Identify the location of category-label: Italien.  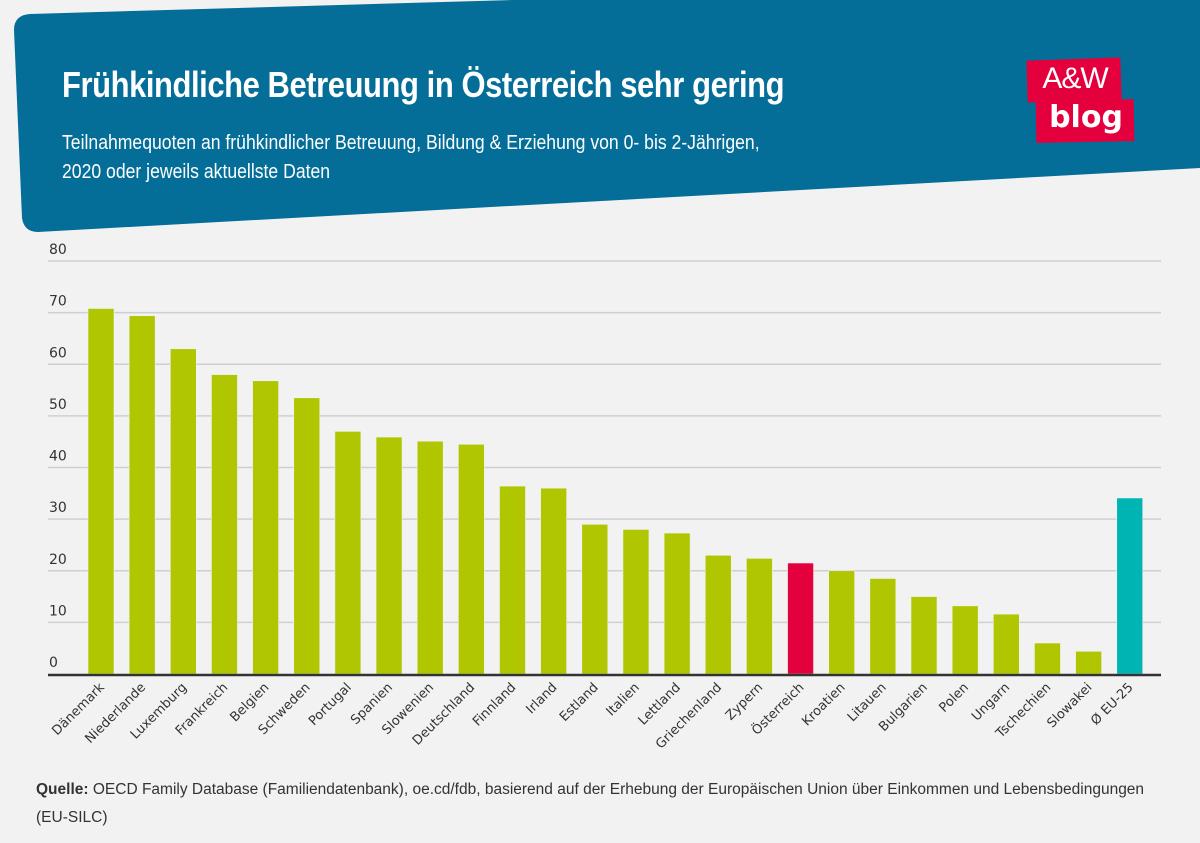
(623, 699).